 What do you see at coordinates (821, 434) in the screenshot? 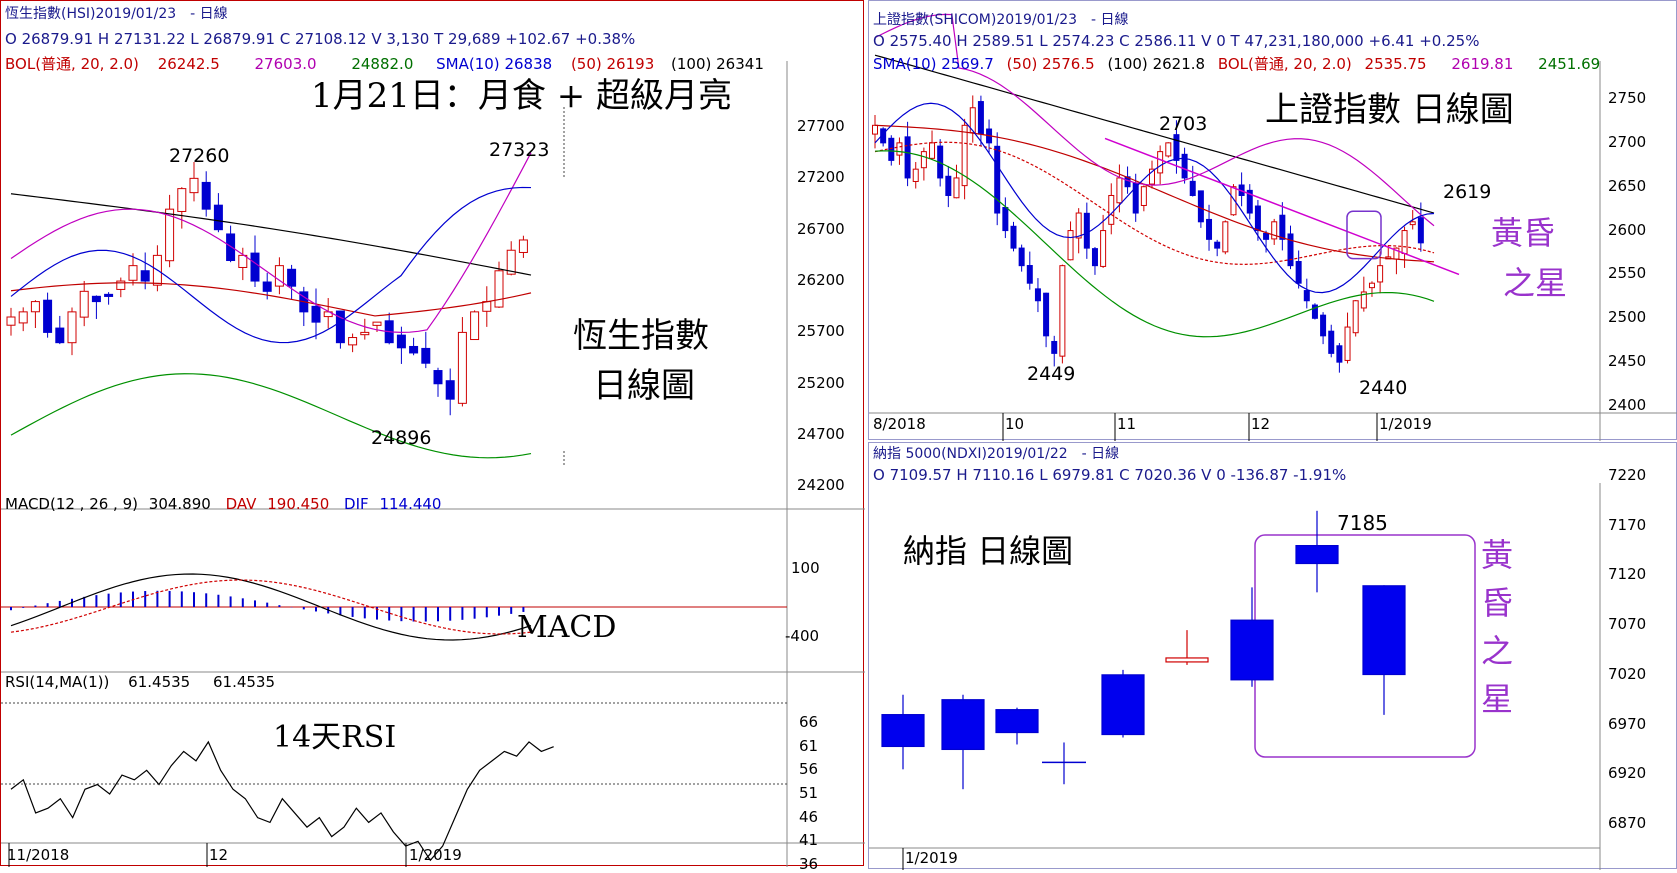
I see `hsi-price-tick-6: 24700` at bounding box center [821, 434].